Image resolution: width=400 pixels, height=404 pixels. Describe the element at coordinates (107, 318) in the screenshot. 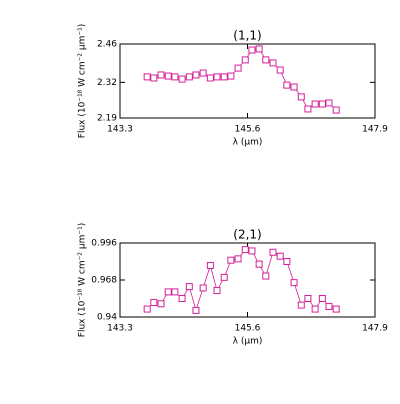

I see `y-tick-label: 0.94` at that location.